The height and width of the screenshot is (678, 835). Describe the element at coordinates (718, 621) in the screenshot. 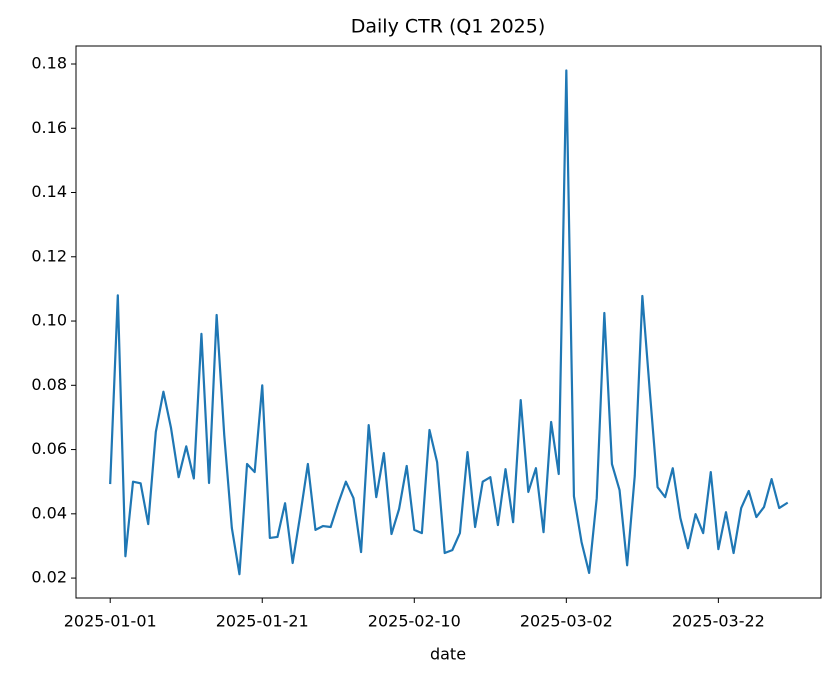

I see `x-tick-label: 2025-03-22` at that location.